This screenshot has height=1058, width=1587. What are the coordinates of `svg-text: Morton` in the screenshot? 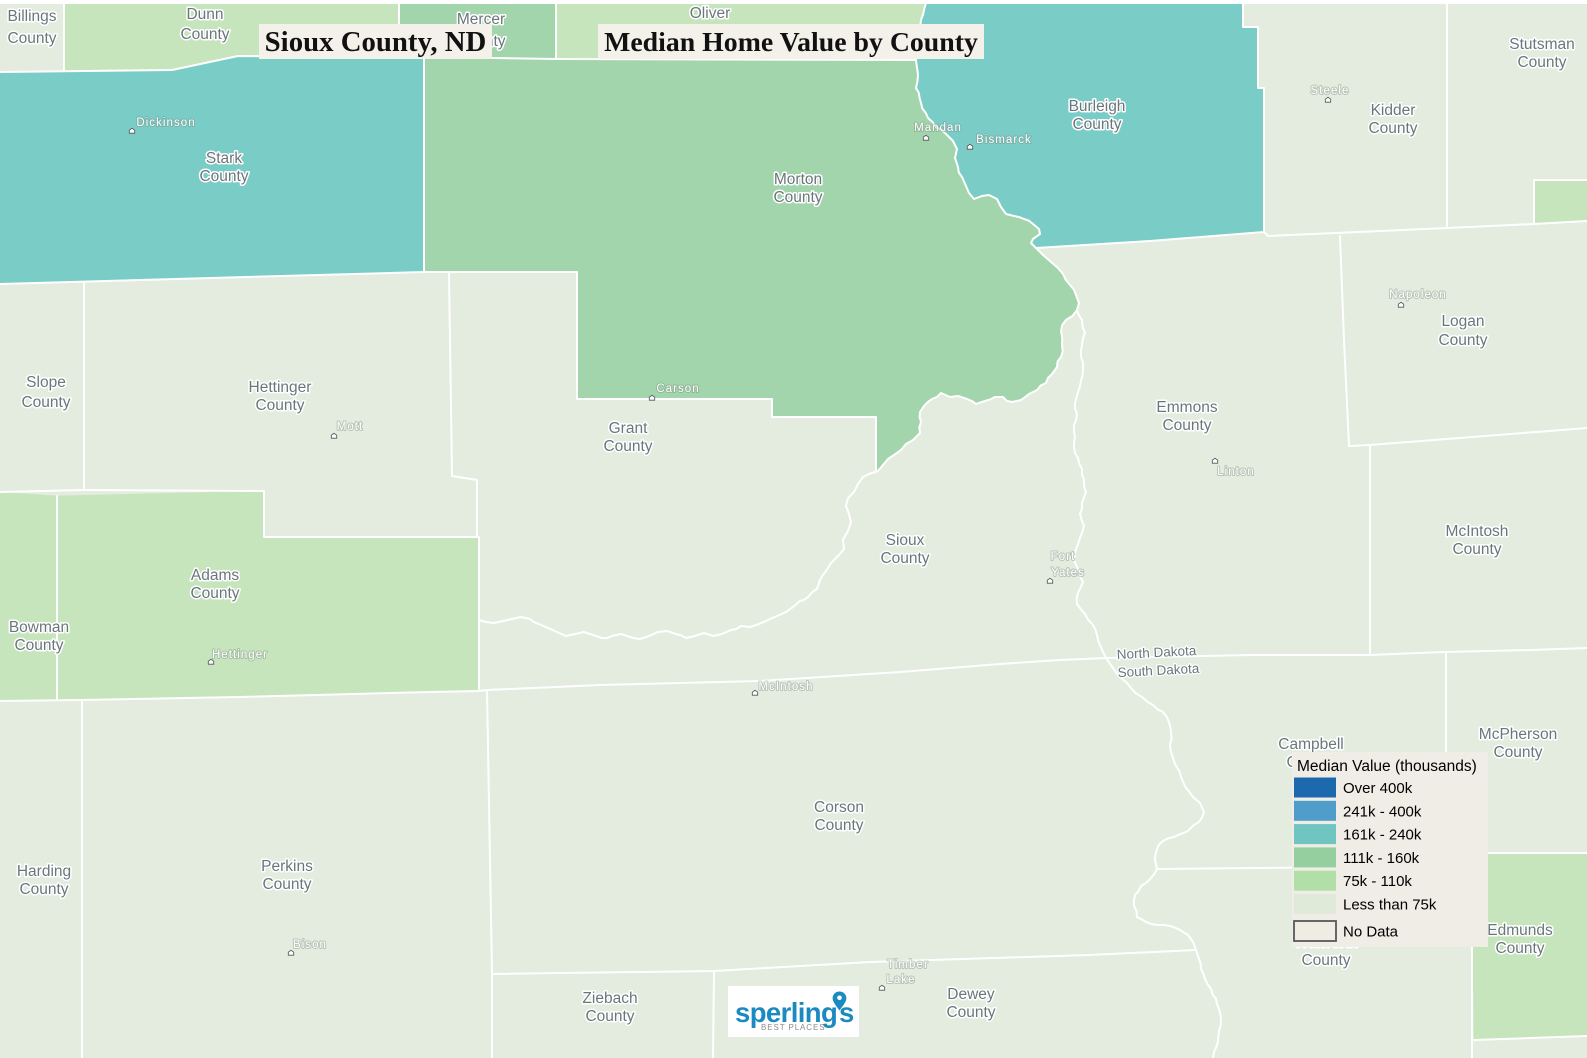 It's located at (798, 179).